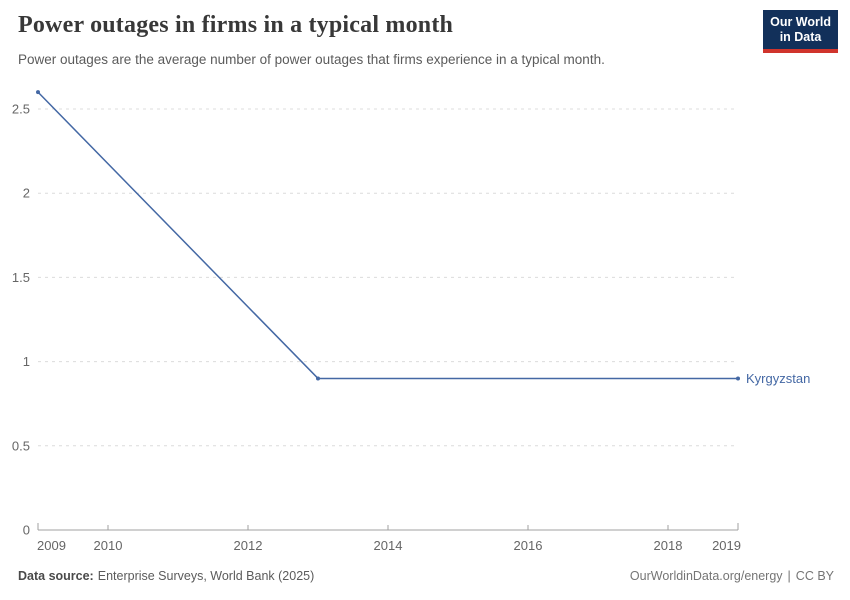 This screenshot has width=850, height=600. What do you see at coordinates (26, 530) in the screenshot?
I see `y-axis-tick-label: 0` at bounding box center [26, 530].